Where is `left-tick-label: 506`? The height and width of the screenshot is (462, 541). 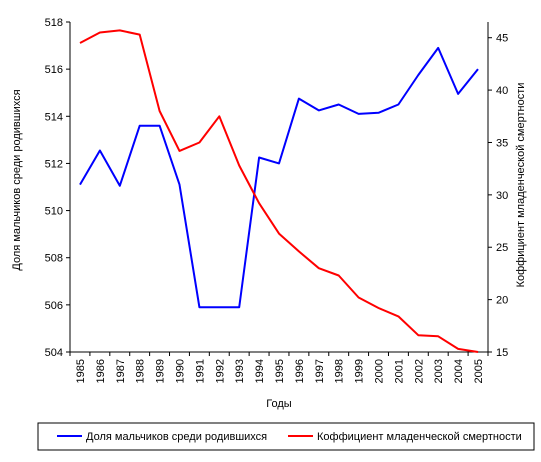
left-tick-label: 506 is located at coordinates (54, 306).